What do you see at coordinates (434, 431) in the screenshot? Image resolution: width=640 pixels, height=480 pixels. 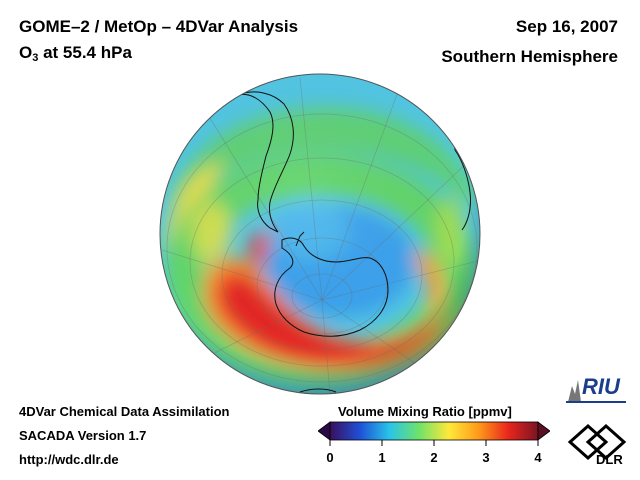 I see `colorbar-gradient` at bounding box center [434, 431].